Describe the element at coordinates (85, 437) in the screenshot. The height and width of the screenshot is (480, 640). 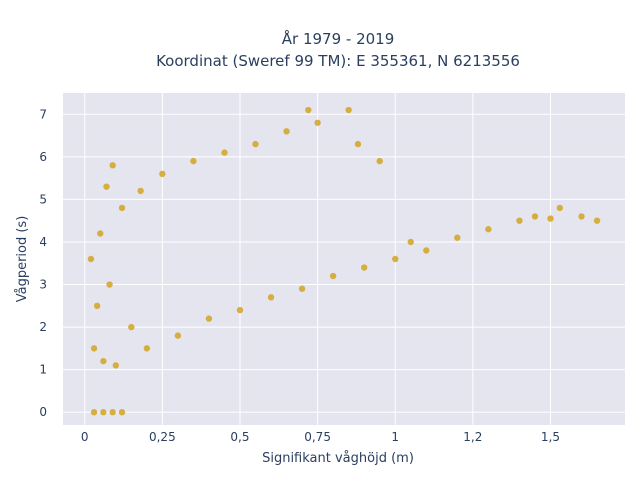
I see `x-tick-label: 0` at that location.